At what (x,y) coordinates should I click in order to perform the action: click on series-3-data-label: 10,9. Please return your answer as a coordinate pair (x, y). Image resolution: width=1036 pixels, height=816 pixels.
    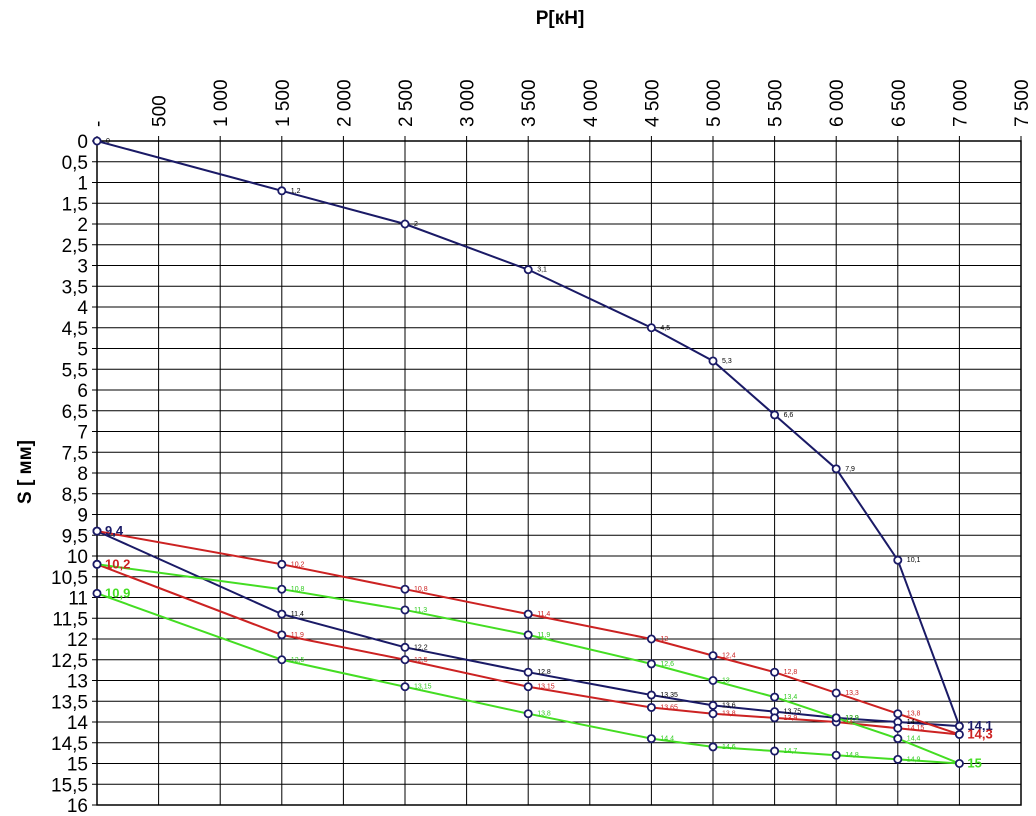
    Looking at the image, I should click on (117, 592).